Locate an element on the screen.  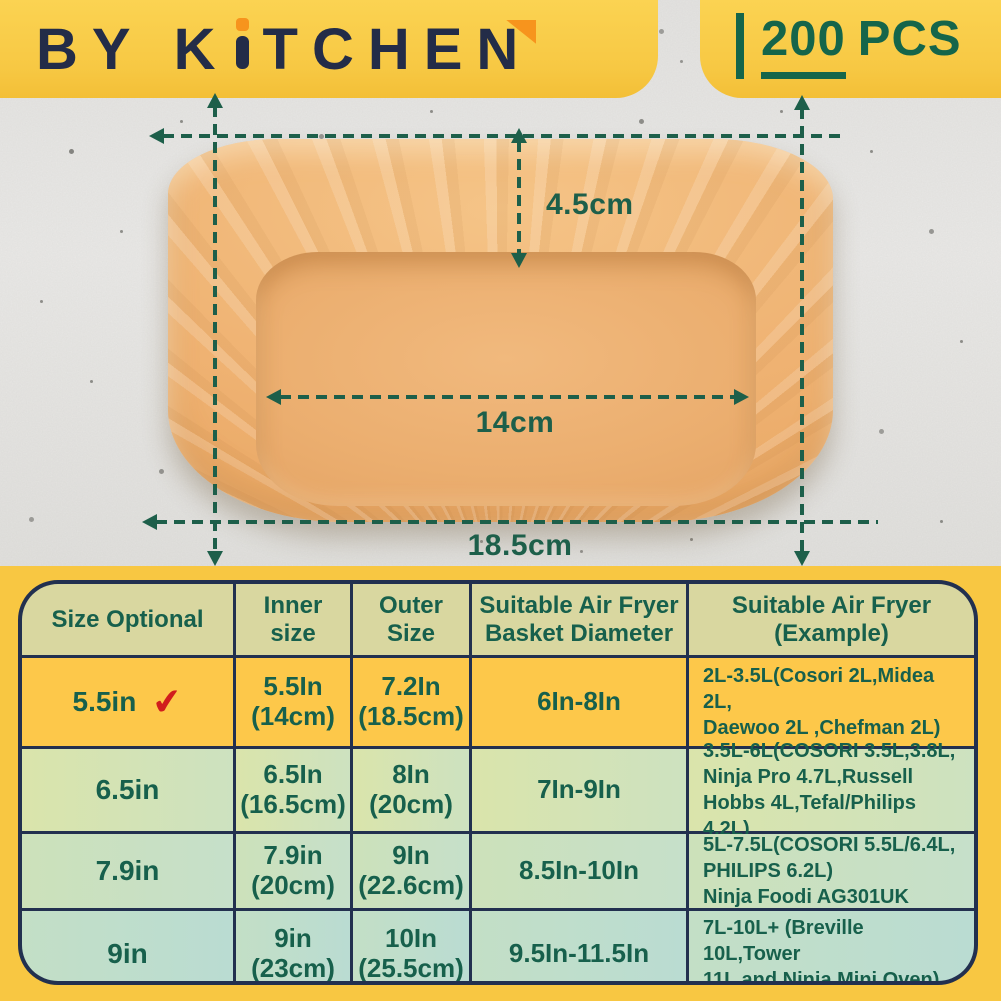
cell-basket: 8.5In-10In is located at coordinates (579, 871).